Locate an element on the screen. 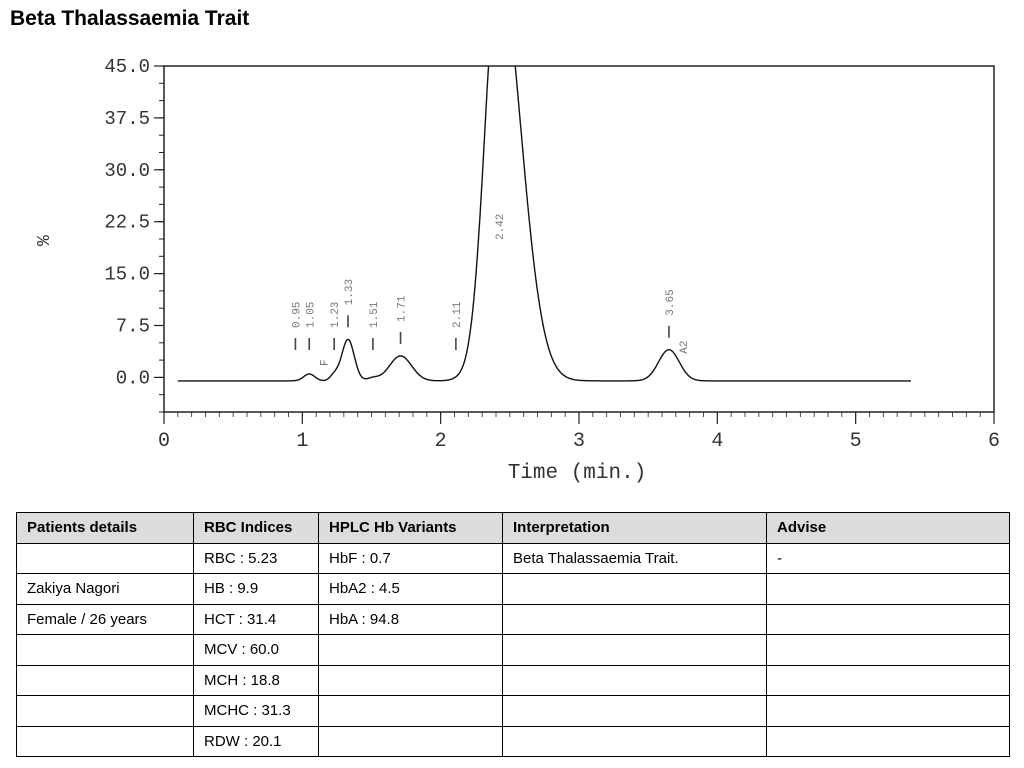 Image resolution: width=1024 pixels, height=768 pixels. table-row: RDW : 20.1 is located at coordinates (513, 741).